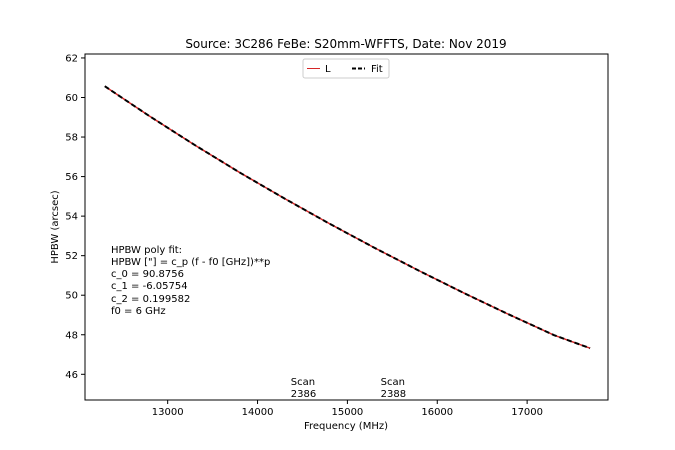 Image resolution: width=675 pixels, height=450 pixels. Describe the element at coordinates (347, 412) in the screenshot. I see `x-tick-label: 15000` at that location.